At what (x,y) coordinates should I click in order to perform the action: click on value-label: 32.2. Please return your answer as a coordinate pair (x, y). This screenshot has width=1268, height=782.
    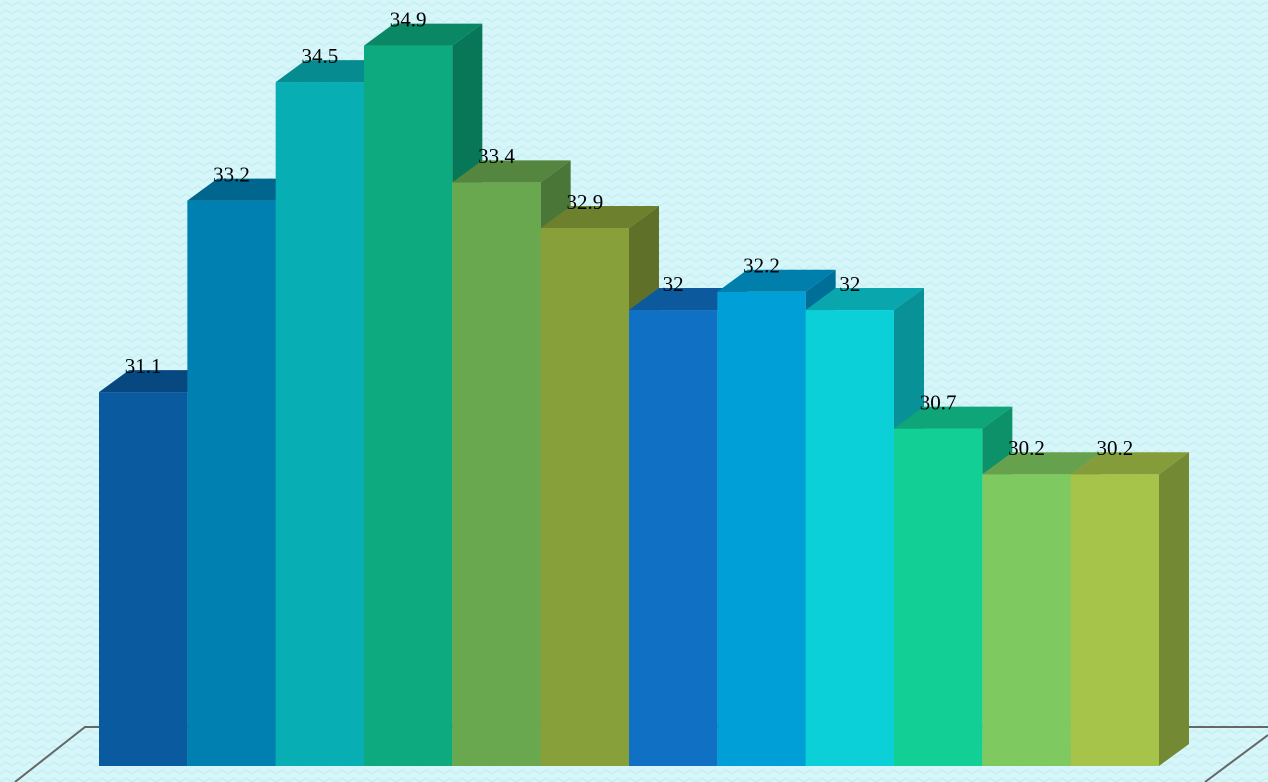
    Looking at the image, I should click on (761, 266).